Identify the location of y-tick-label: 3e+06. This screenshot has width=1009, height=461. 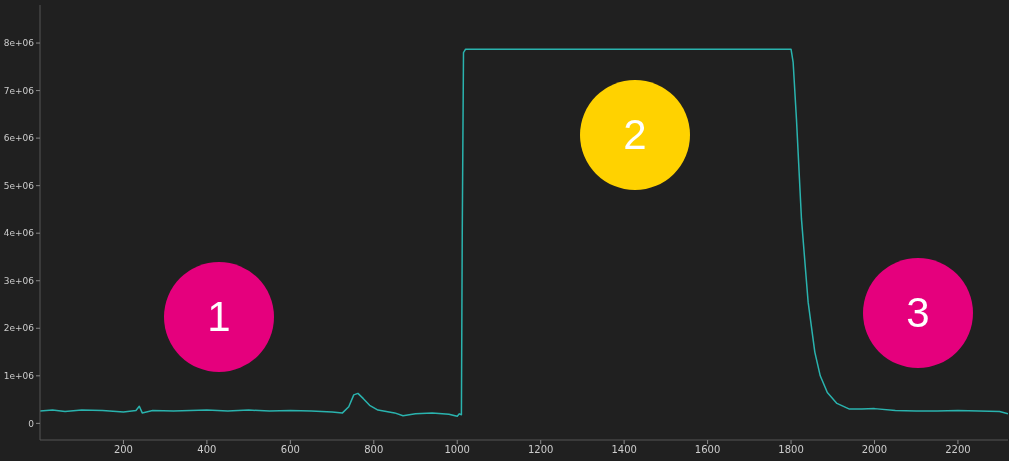
(19, 280).